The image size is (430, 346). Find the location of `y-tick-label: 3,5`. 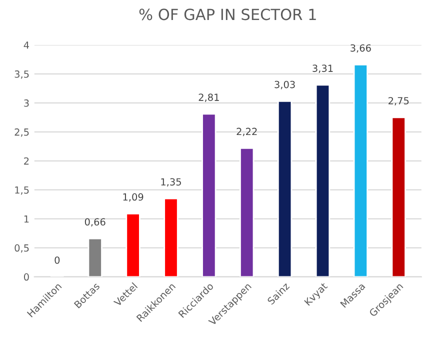

y-tick-label: 3,5 is located at coordinates (21, 74).